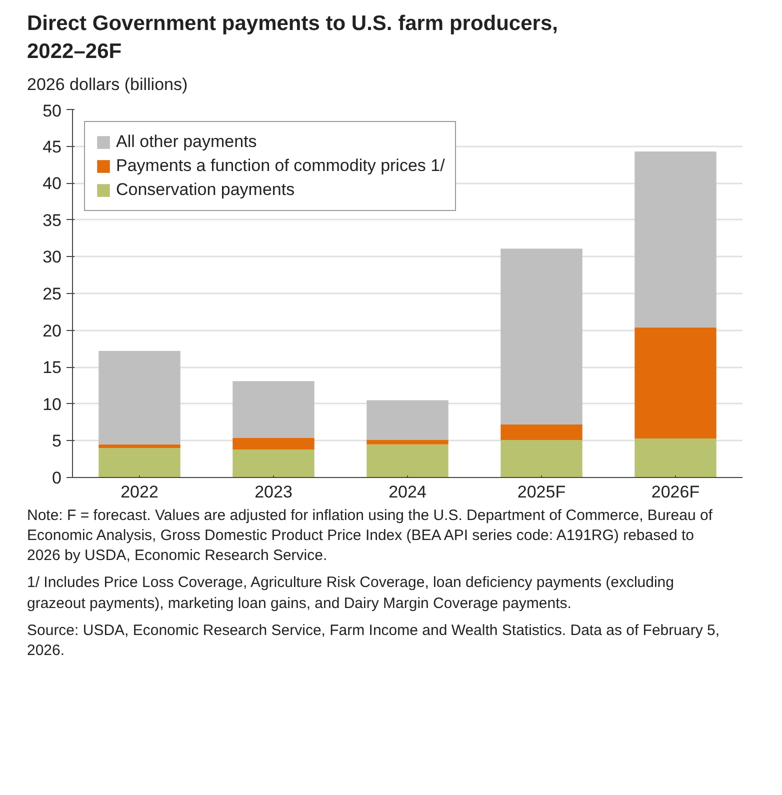 This screenshot has height=795, width=782. I want to click on text: 1/ Includes Price Loss Coverage, Agriculture Risk Coverage, loan deficiency payments (excluding grazeout payments), marketing loan gains, and Dairy Margin Coverage payments., so click(351, 593).